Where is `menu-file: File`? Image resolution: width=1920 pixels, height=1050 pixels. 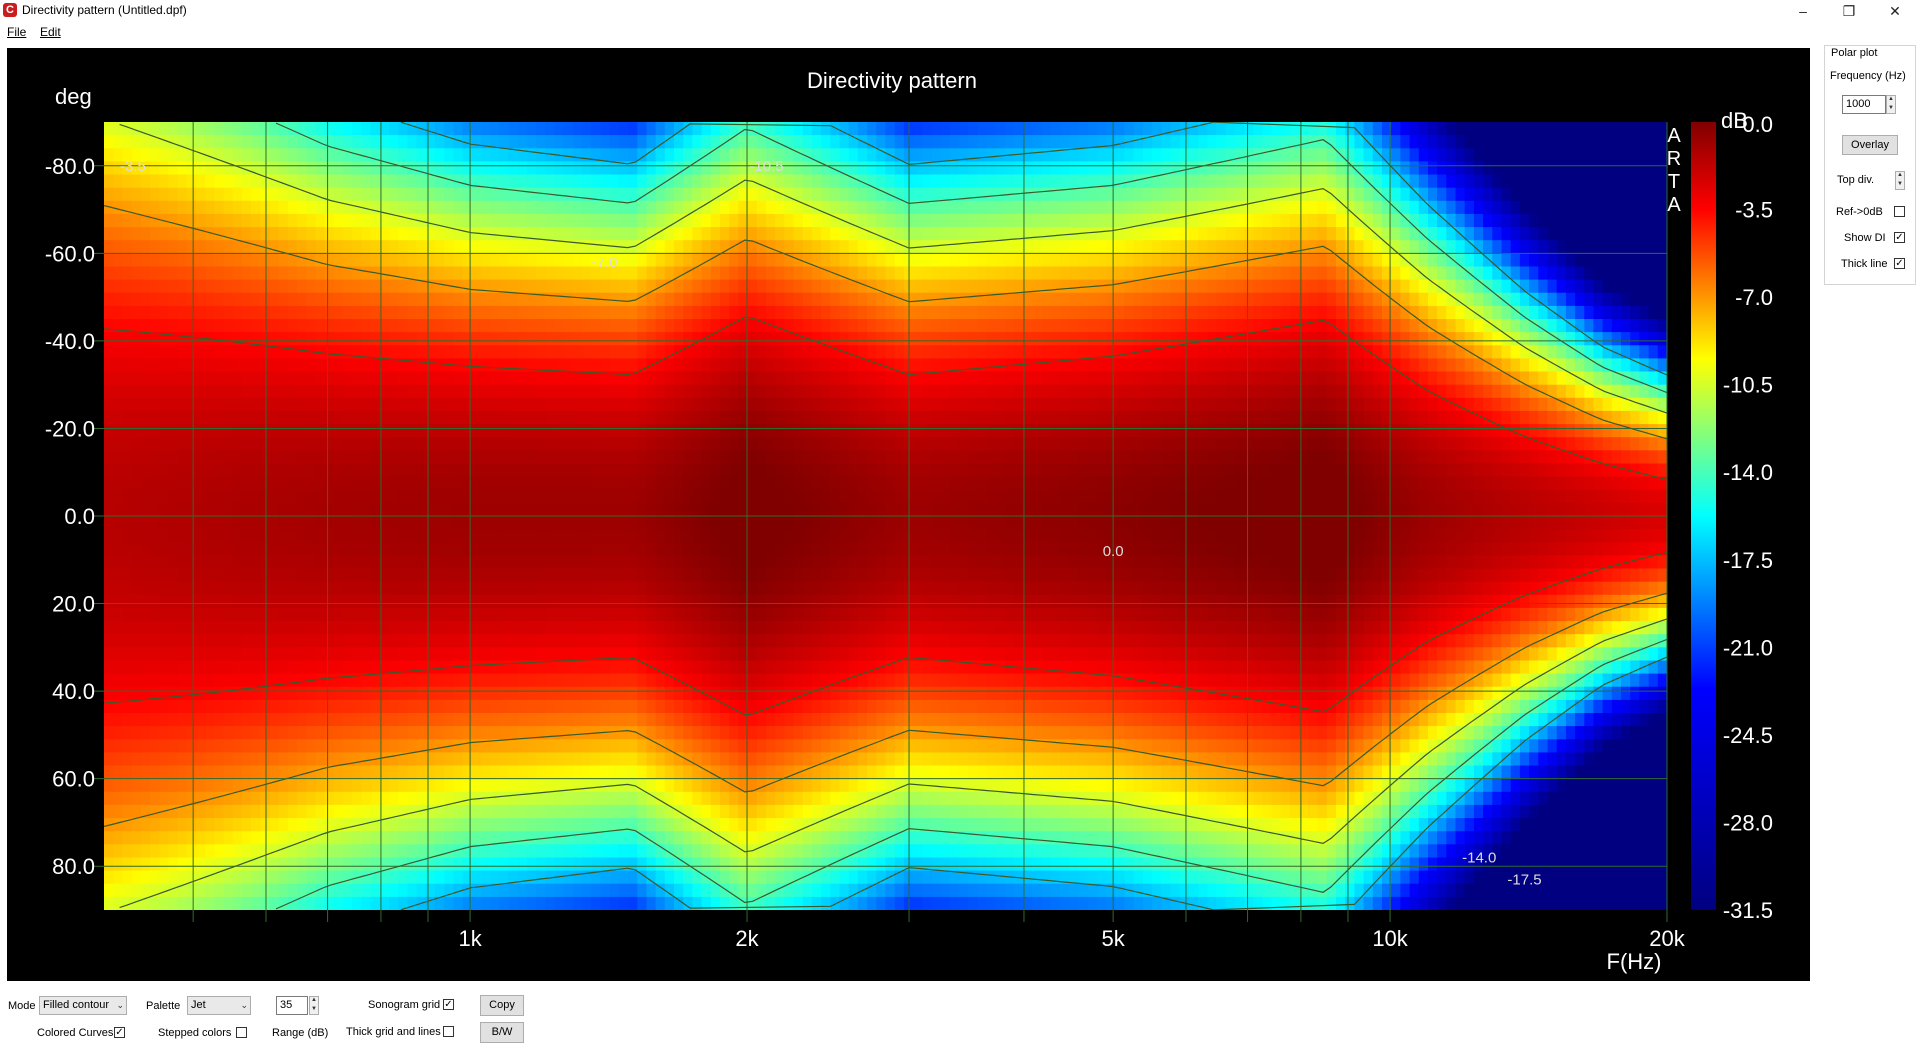
menu-file: File is located at coordinates (17, 32).